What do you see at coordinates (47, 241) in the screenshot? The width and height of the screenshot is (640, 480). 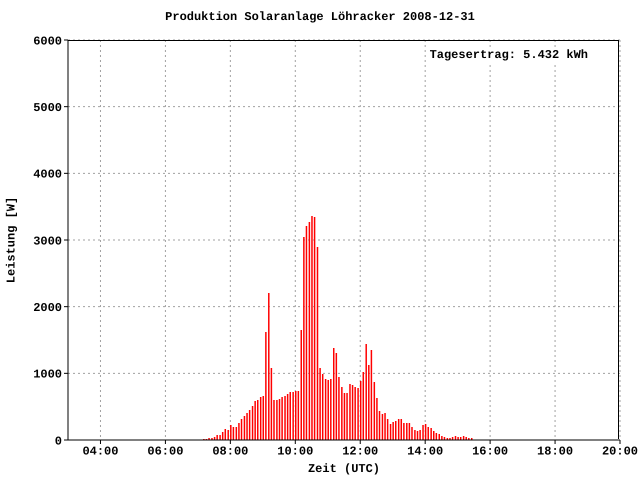 I see `y-tick-label: 3000` at bounding box center [47, 241].